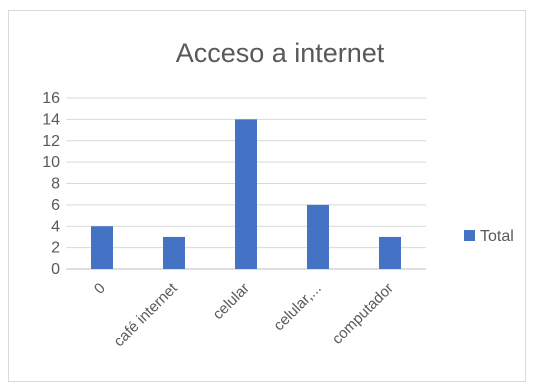 This screenshot has width=534, height=390. I want to click on chart-title: Acceso a internet, so click(280, 53).